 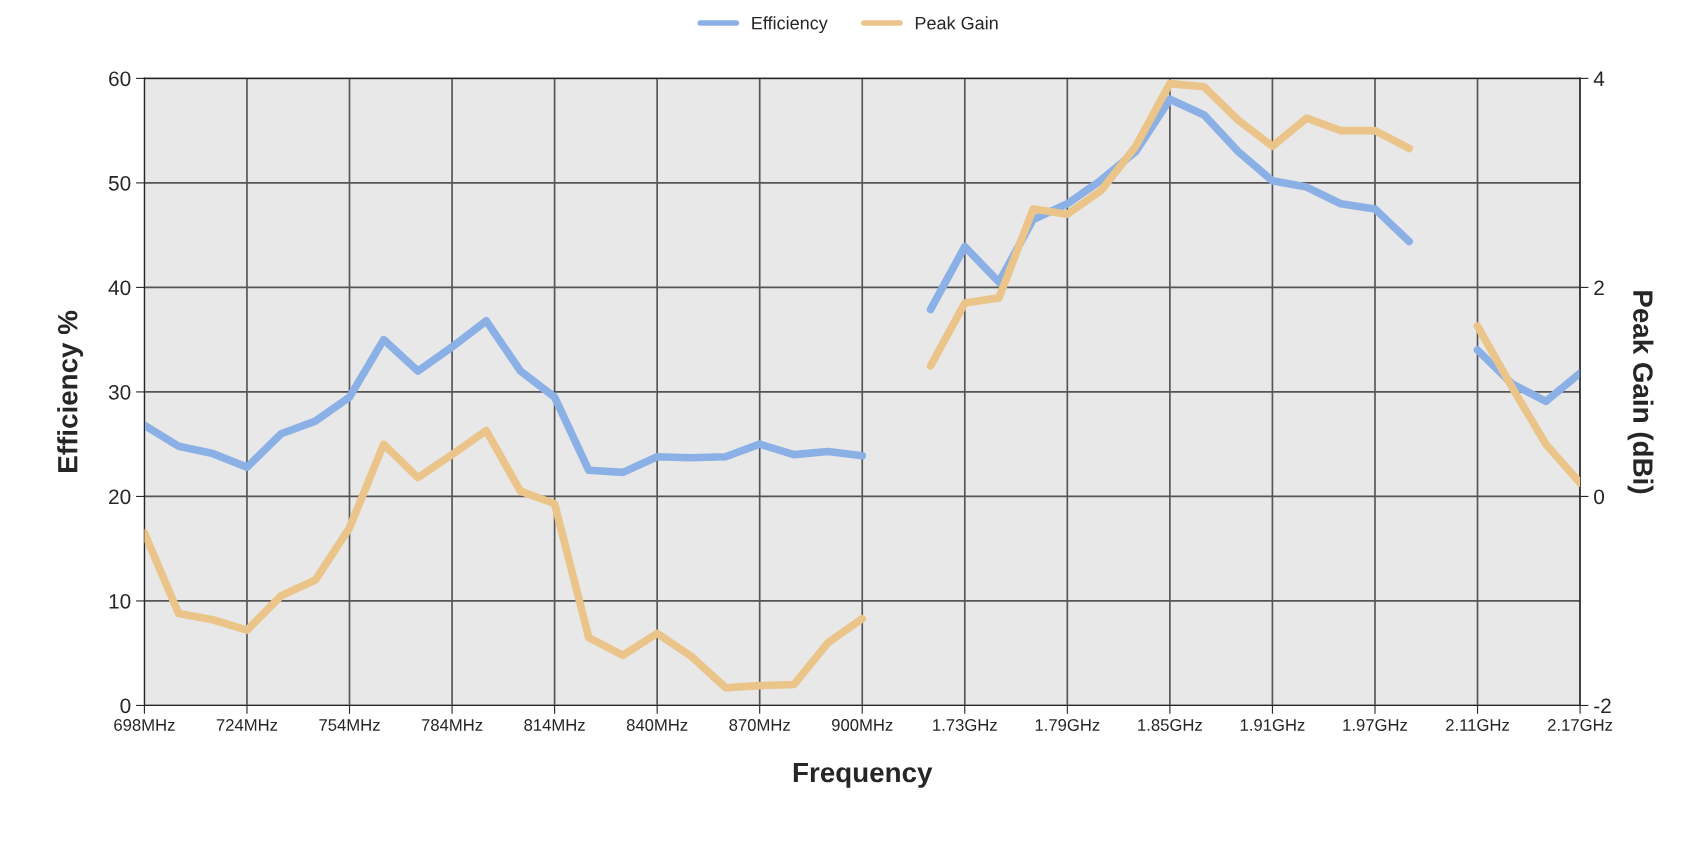 What do you see at coordinates (1477, 725) in the screenshot?
I see `x-tick-label: 2.11GHz` at bounding box center [1477, 725].